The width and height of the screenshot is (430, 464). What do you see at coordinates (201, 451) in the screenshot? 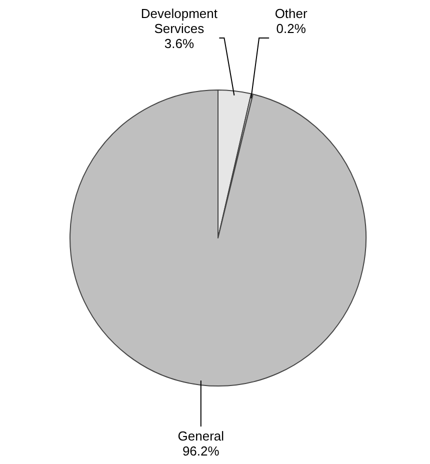
I see `data-label: 96.2%` at bounding box center [201, 451].